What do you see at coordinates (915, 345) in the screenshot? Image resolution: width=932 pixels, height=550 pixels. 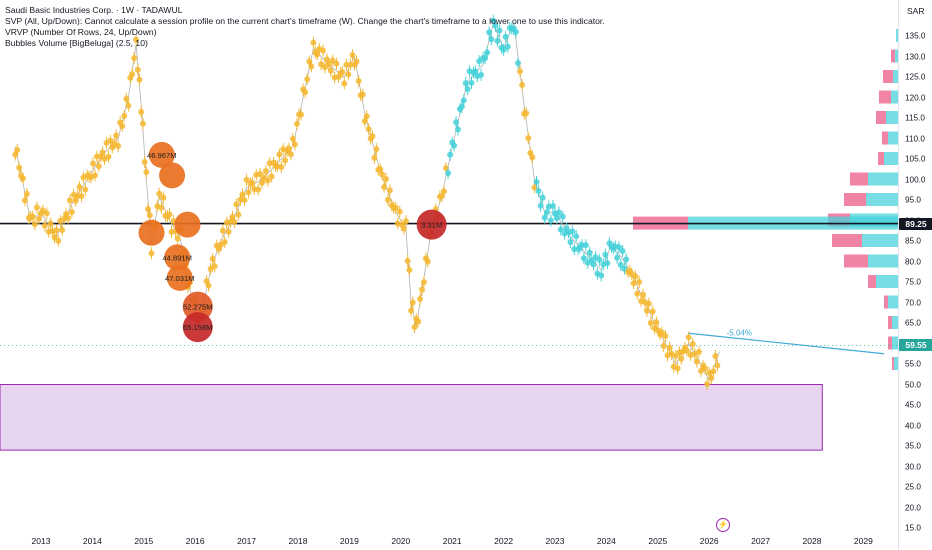 I see `last-price-badge: 59.55` at bounding box center [915, 345].